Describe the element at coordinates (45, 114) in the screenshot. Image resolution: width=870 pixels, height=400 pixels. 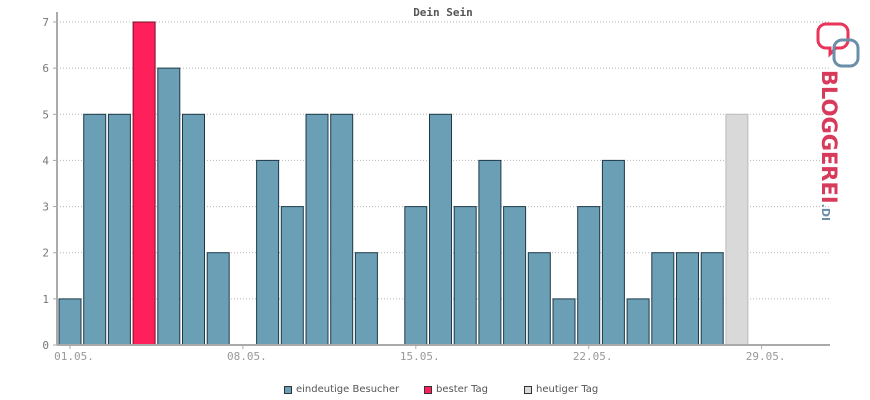
I see `y-tick-label: 5` at that location.